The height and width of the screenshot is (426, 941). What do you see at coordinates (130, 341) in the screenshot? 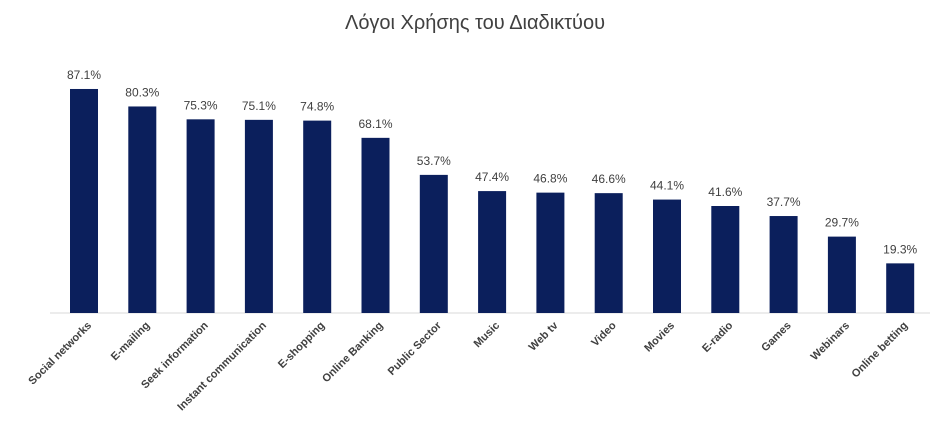
I see `x-tick-label: E-mailing` at bounding box center [130, 341].